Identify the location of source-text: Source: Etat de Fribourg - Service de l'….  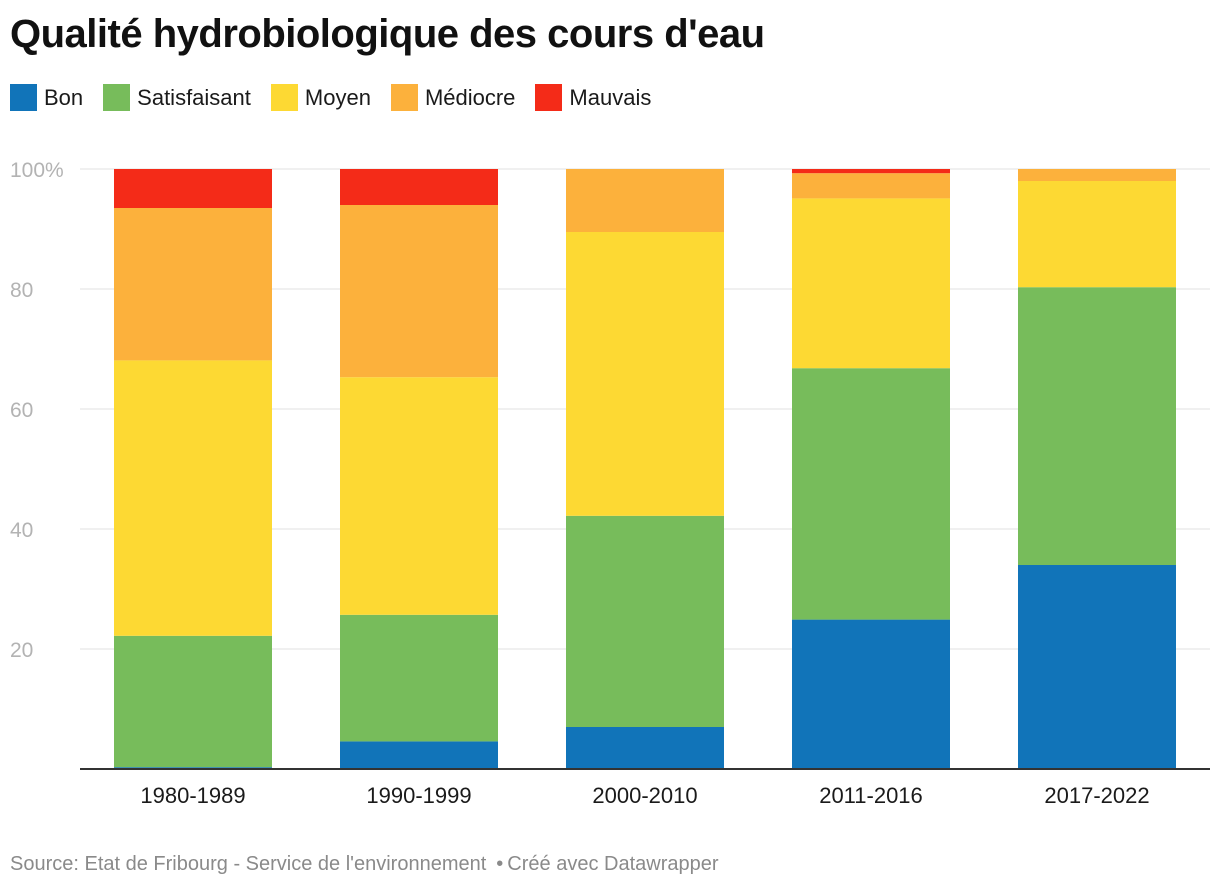
(248, 864).